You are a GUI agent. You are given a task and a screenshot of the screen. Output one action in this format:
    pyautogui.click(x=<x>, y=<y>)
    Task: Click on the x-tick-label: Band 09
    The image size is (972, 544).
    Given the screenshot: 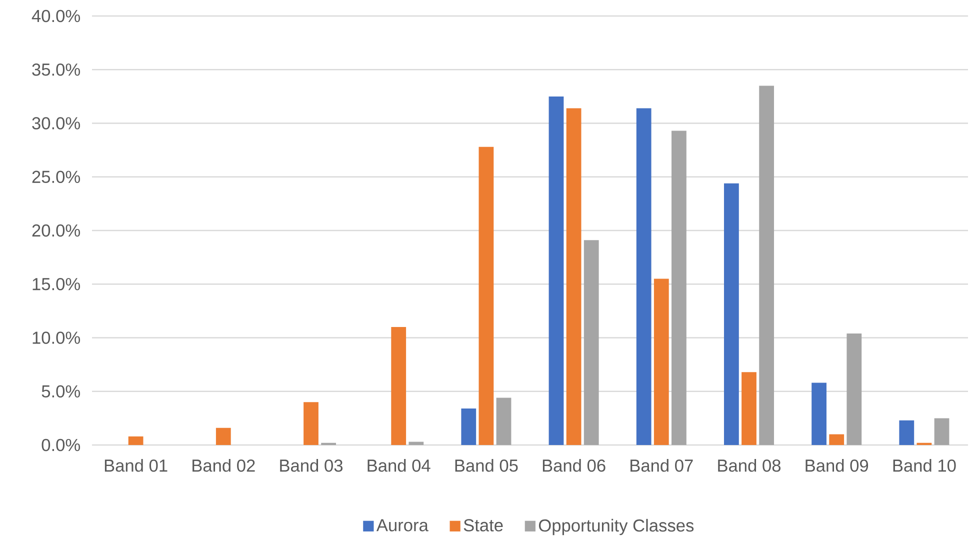 What is the action you would take?
    pyautogui.click(x=837, y=465)
    